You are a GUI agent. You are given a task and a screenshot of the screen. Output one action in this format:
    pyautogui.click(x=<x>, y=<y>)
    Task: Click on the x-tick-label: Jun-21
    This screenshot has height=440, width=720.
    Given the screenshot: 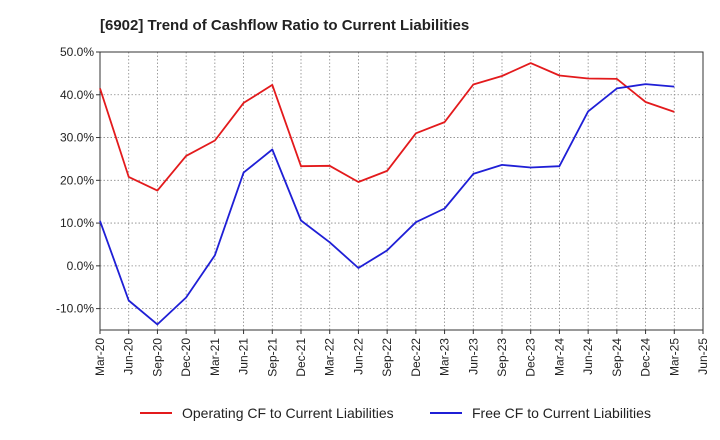 What is the action you would take?
    pyautogui.click(x=244, y=356)
    